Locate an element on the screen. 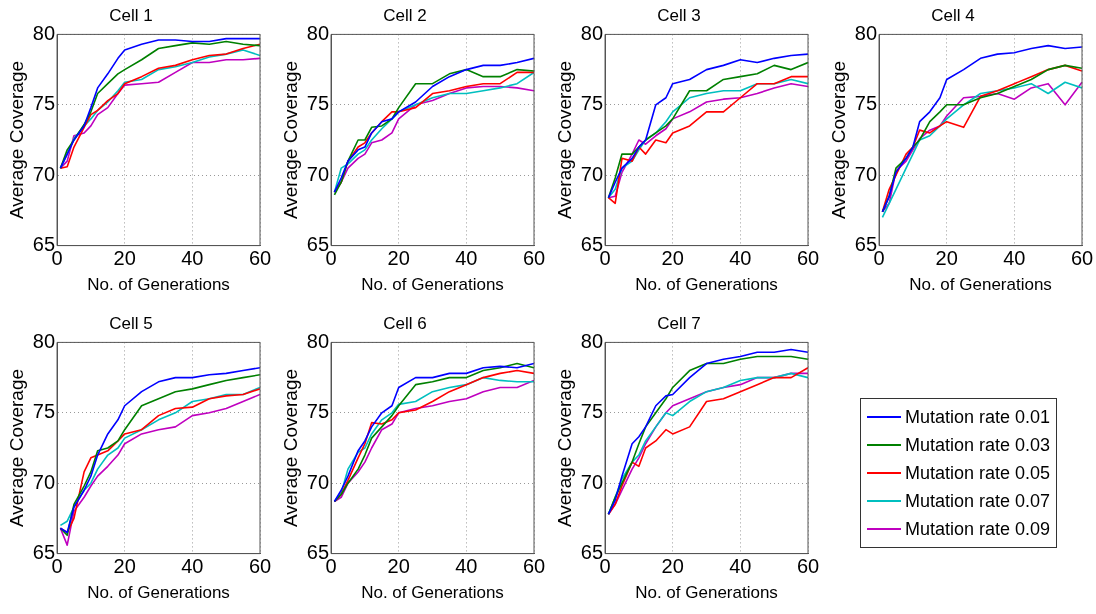  chart-title: Cell 6 is located at coordinates (405, 323).